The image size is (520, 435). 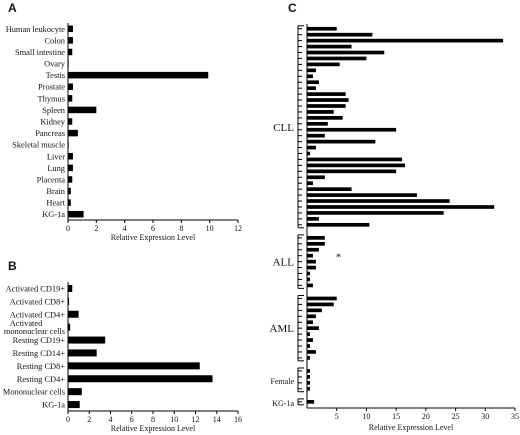 What do you see at coordinates (36, 288) in the screenshot?
I see `category-label: Activated CD19+` at bounding box center [36, 288].